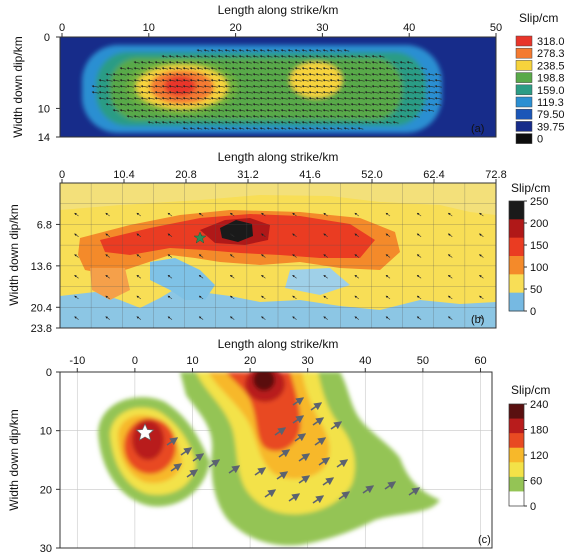 The height and width of the screenshot is (559, 575). What do you see at coordinates (18, 86) in the screenshot?
I see `panel-a-ylabel: Width down dip/km` at bounding box center [18, 86].